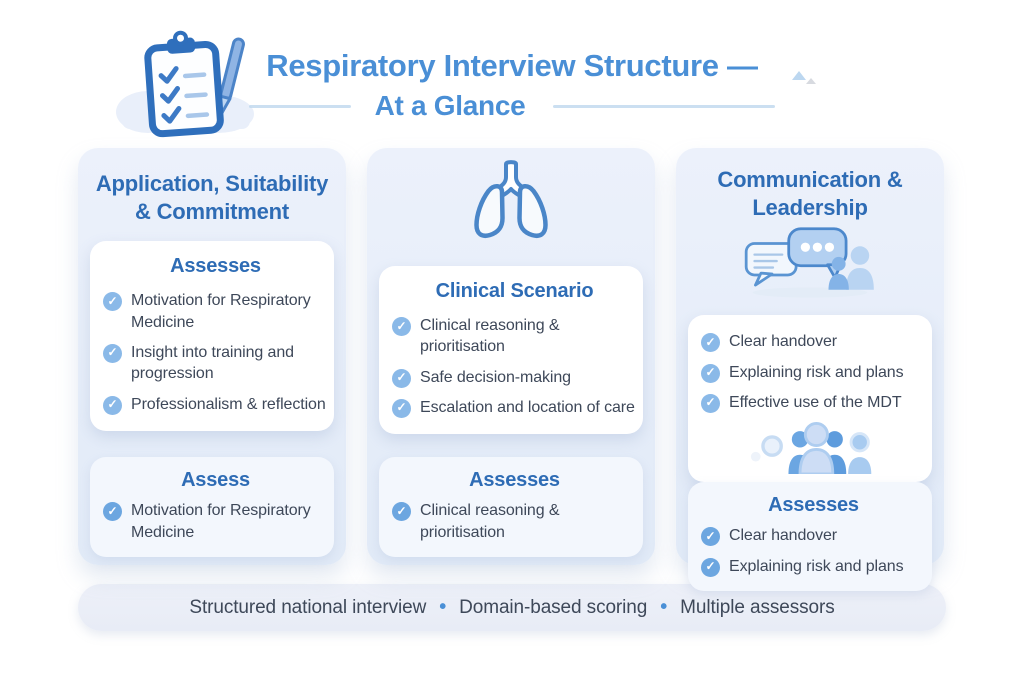 Image resolution: width=1024 pixels, height=683 pixels. I want to click on list-item-text: Effective use of the MDT, so click(815, 402).